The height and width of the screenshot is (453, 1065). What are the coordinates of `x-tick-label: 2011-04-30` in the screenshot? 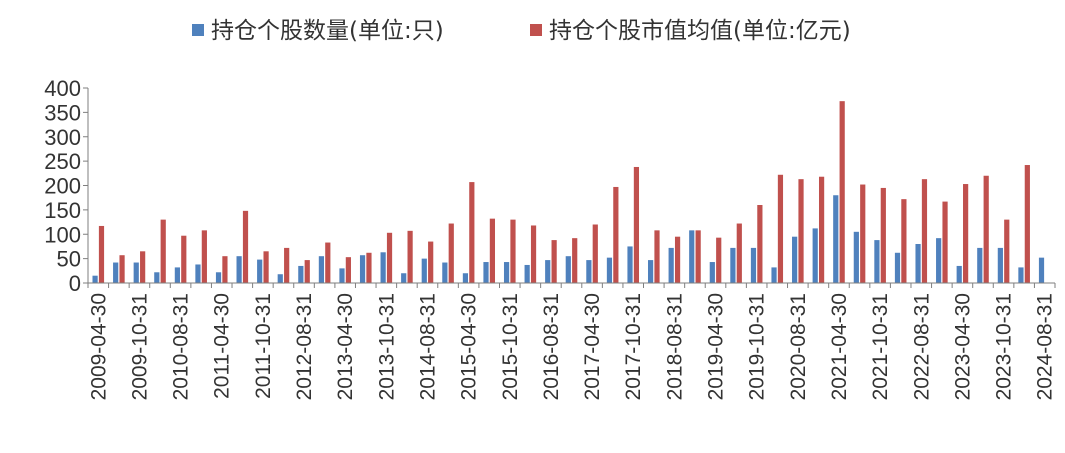 It's located at (222, 346).